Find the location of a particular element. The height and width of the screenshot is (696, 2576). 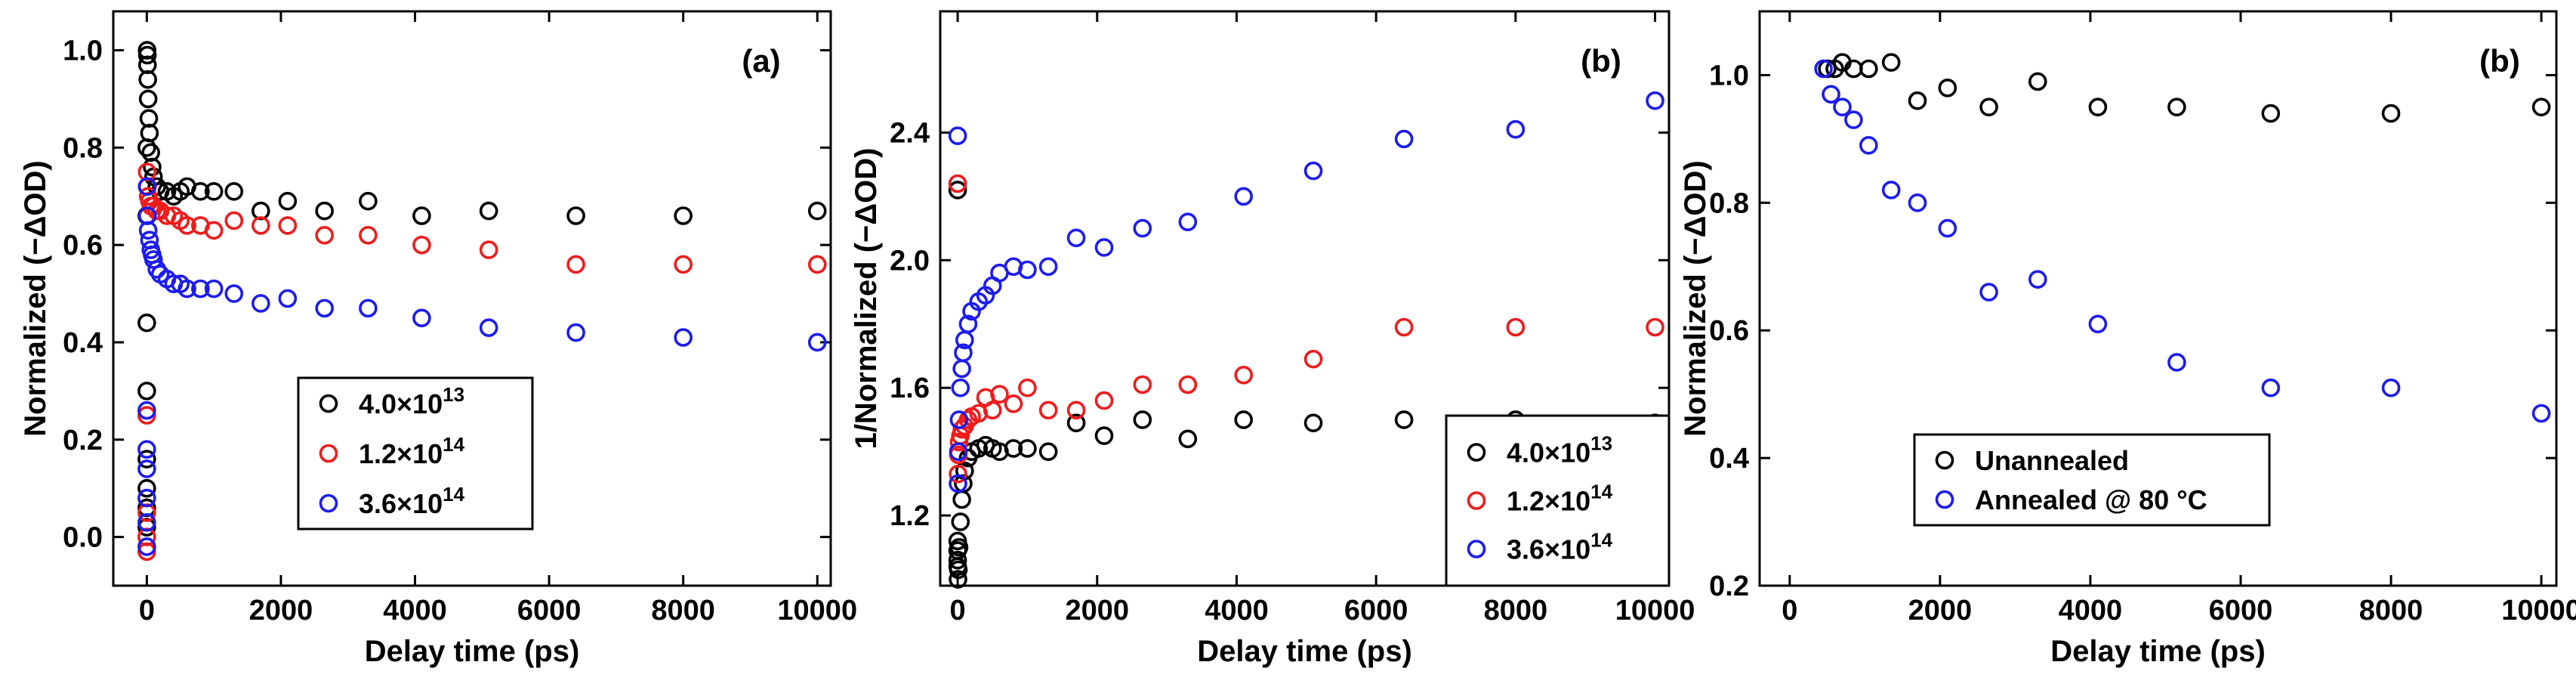

legend-item: Annealed @ 80 °C is located at coordinates (2071, 499).